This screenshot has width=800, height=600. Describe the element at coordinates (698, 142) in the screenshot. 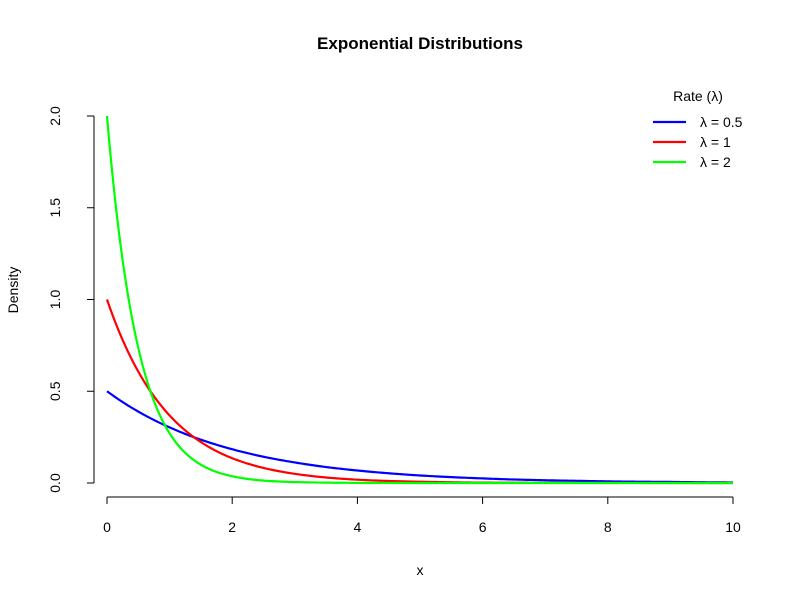

I see `legend-items: λ = 0.5 λ = 1 λ = 2` at that location.